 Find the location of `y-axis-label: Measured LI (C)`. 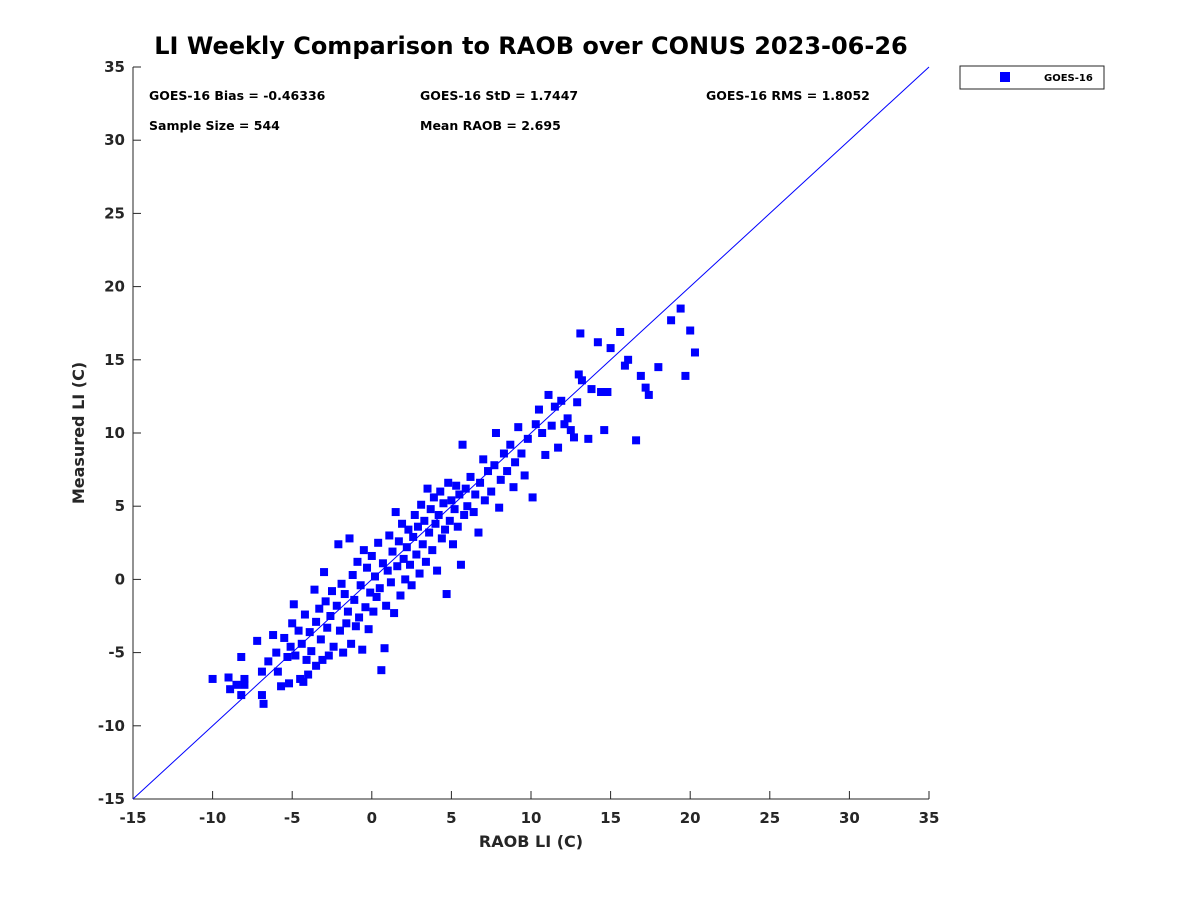

y-axis-label: Measured LI (C) is located at coordinates (78, 433).